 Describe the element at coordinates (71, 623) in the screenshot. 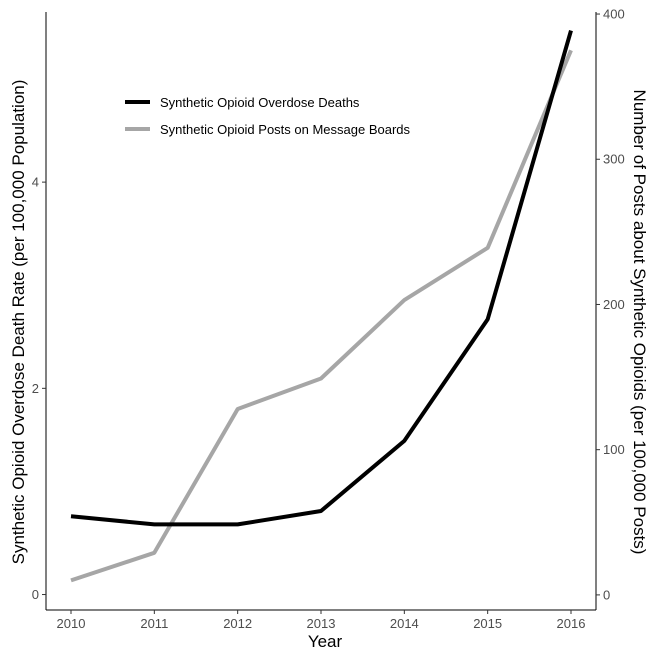

I see `x-tick-label: 2010` at that location.